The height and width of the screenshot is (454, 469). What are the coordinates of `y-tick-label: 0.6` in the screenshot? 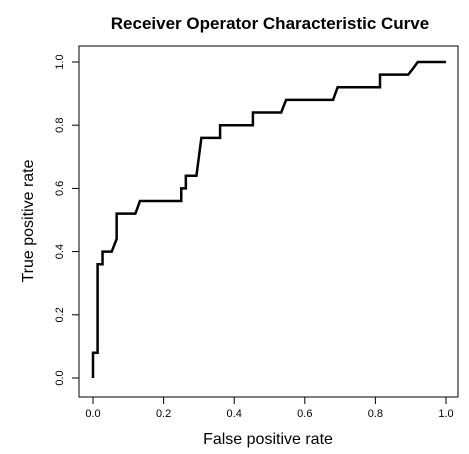 It's located at (60, 188).